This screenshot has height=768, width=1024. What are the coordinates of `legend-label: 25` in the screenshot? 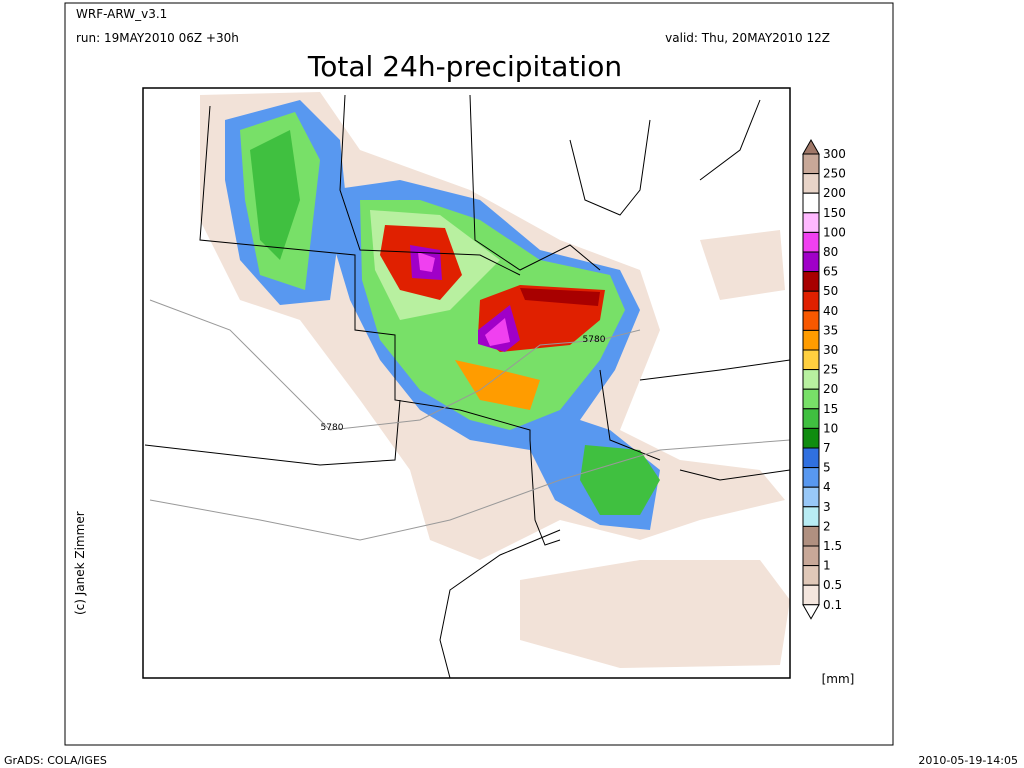 It's located at (830, 370).